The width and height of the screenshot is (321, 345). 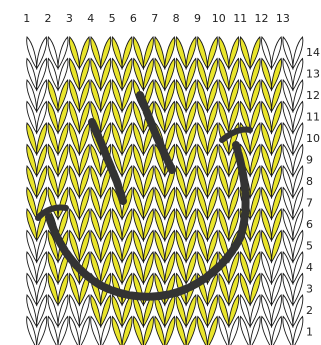 I want to click on stitch-r10-c3, so click(x=79, y=139).